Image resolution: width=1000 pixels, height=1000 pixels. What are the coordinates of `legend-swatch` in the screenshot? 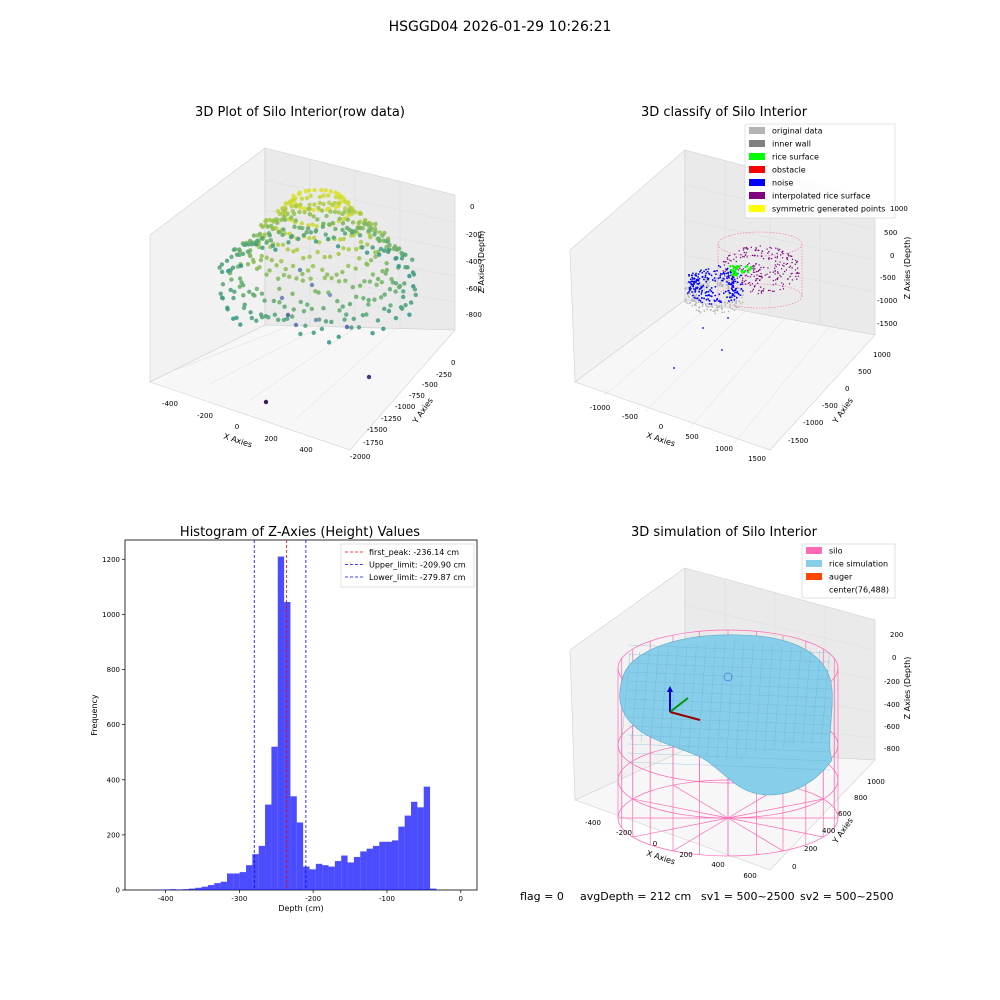 It's located at (757, 169).